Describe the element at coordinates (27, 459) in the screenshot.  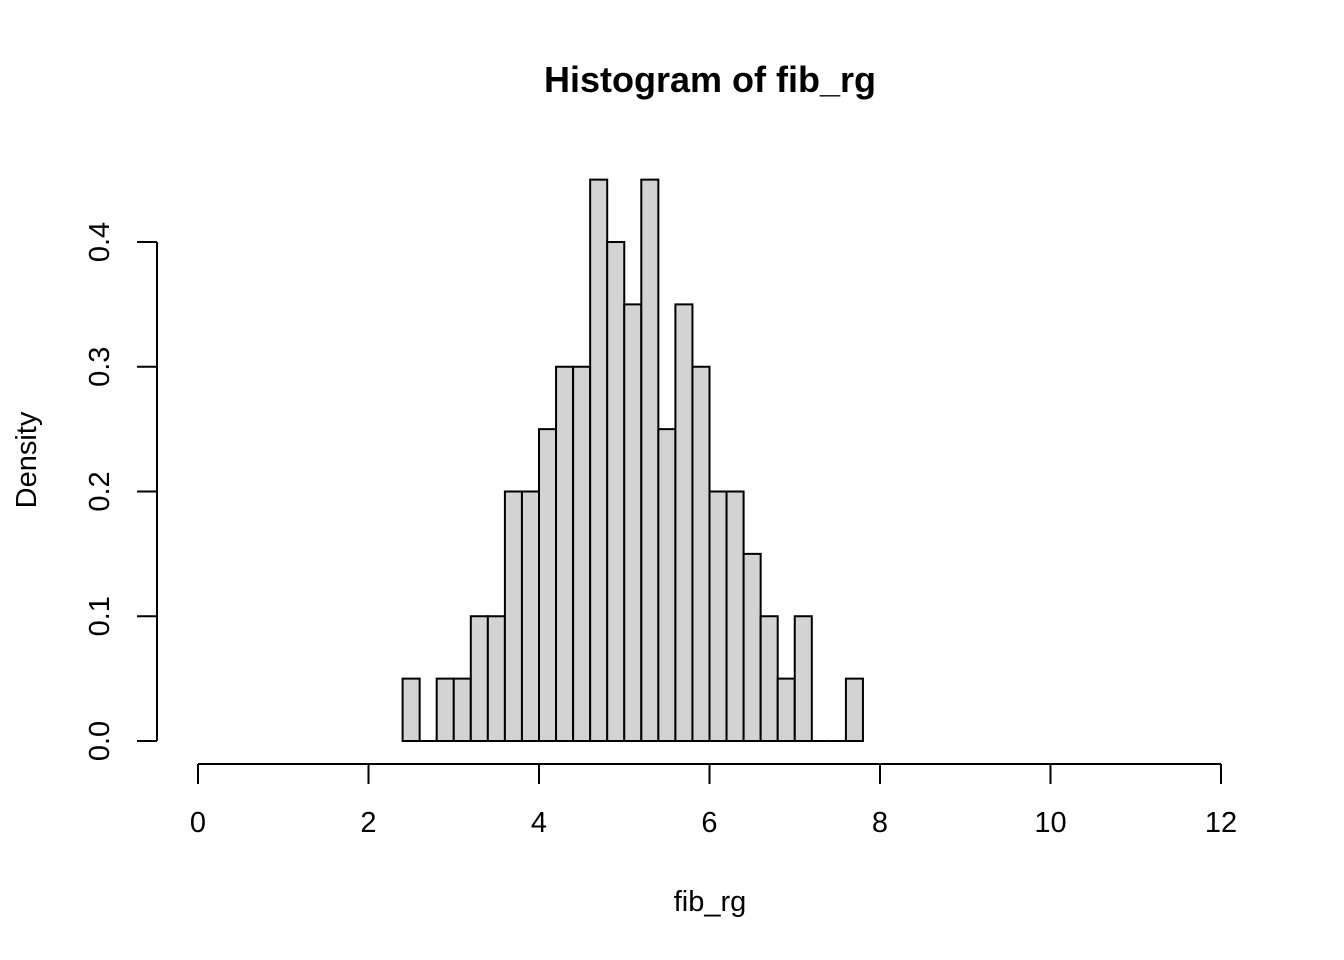
I see `y-axis-label: Density` at that location.